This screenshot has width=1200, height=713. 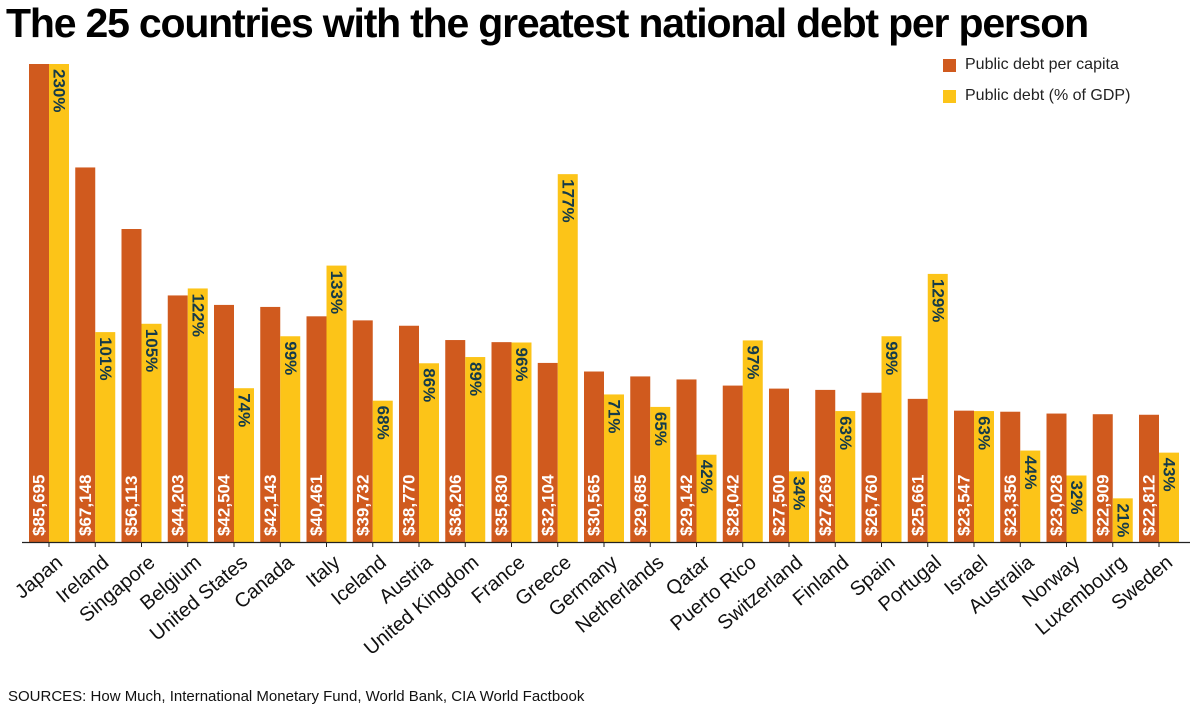 I want to click on label-pct-gdp-united-kingdom: 89%, so click(x=475, y=379).